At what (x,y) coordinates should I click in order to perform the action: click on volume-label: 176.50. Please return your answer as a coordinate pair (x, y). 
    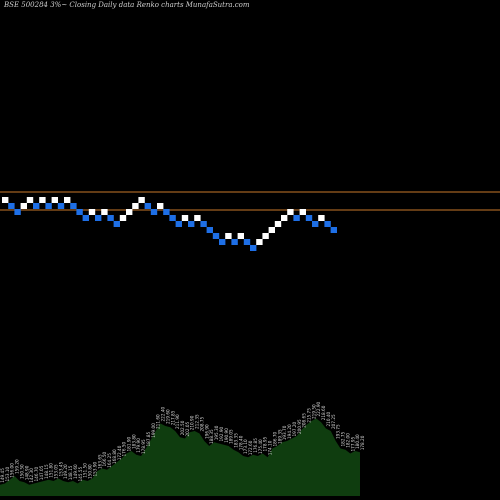
    Looking at the image, I should click on (124, 449).